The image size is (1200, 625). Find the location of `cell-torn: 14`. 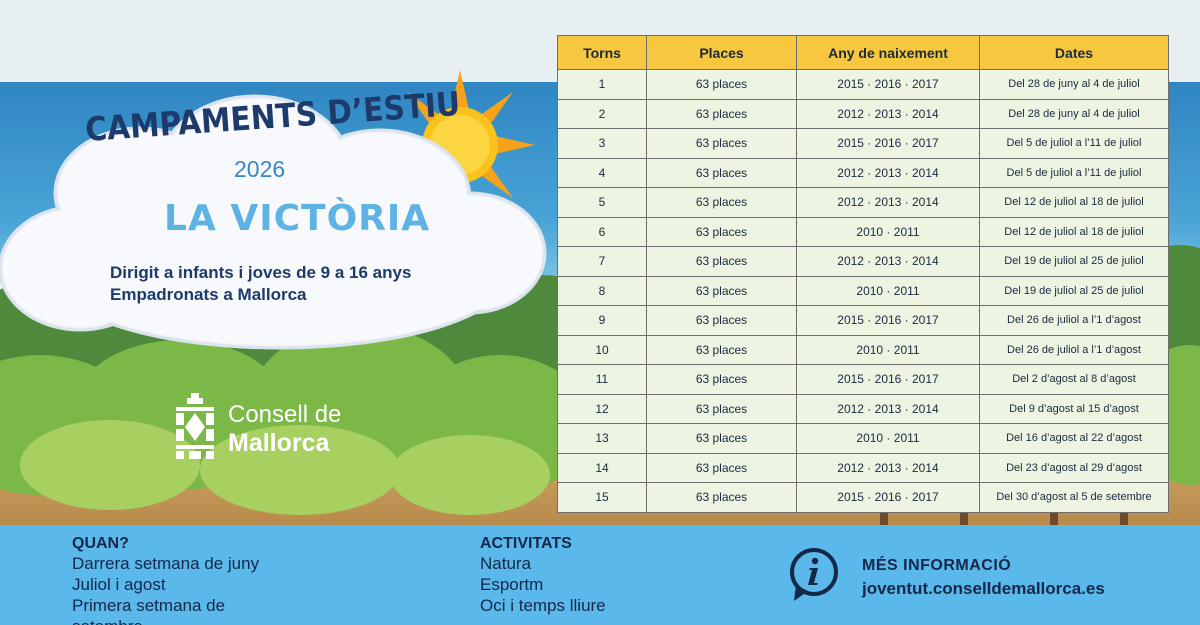

cell-torn: 14 is located at coordinates (602, 467).